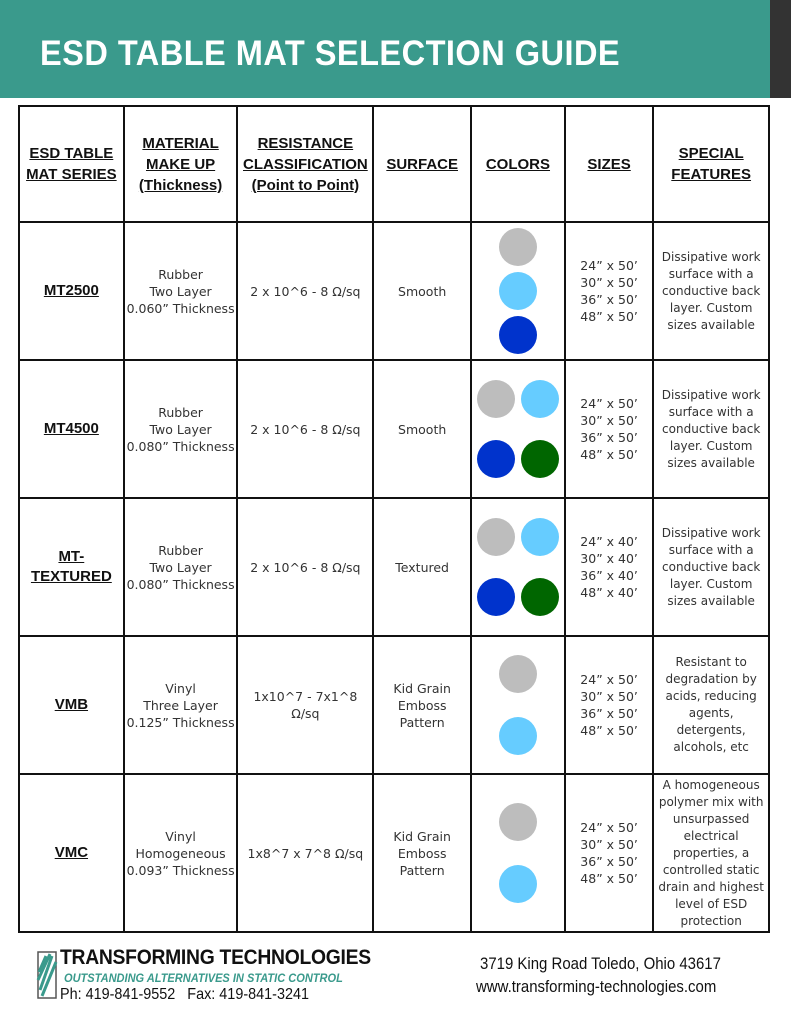 The image size is (791, 1024). Describe the element at coordinates (47, 975) in the screenshot. I see `logo-icon` at that location.